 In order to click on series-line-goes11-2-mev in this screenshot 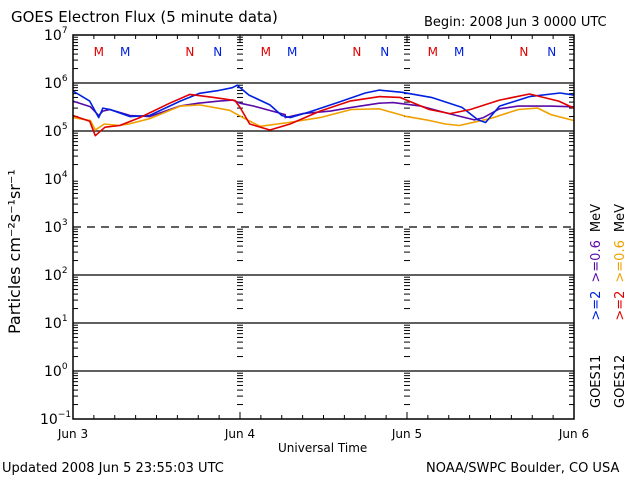, I will do `click(323, 104)`.